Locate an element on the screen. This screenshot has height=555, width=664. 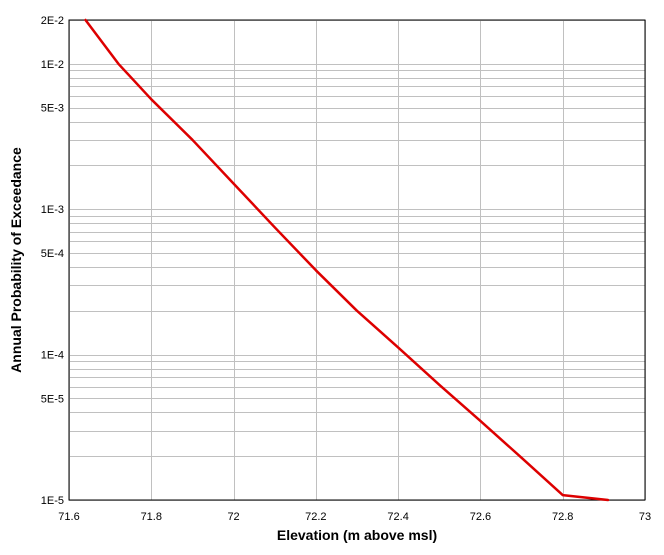
y-tick-label: 1E-2 is located at coordinates (52, 65).